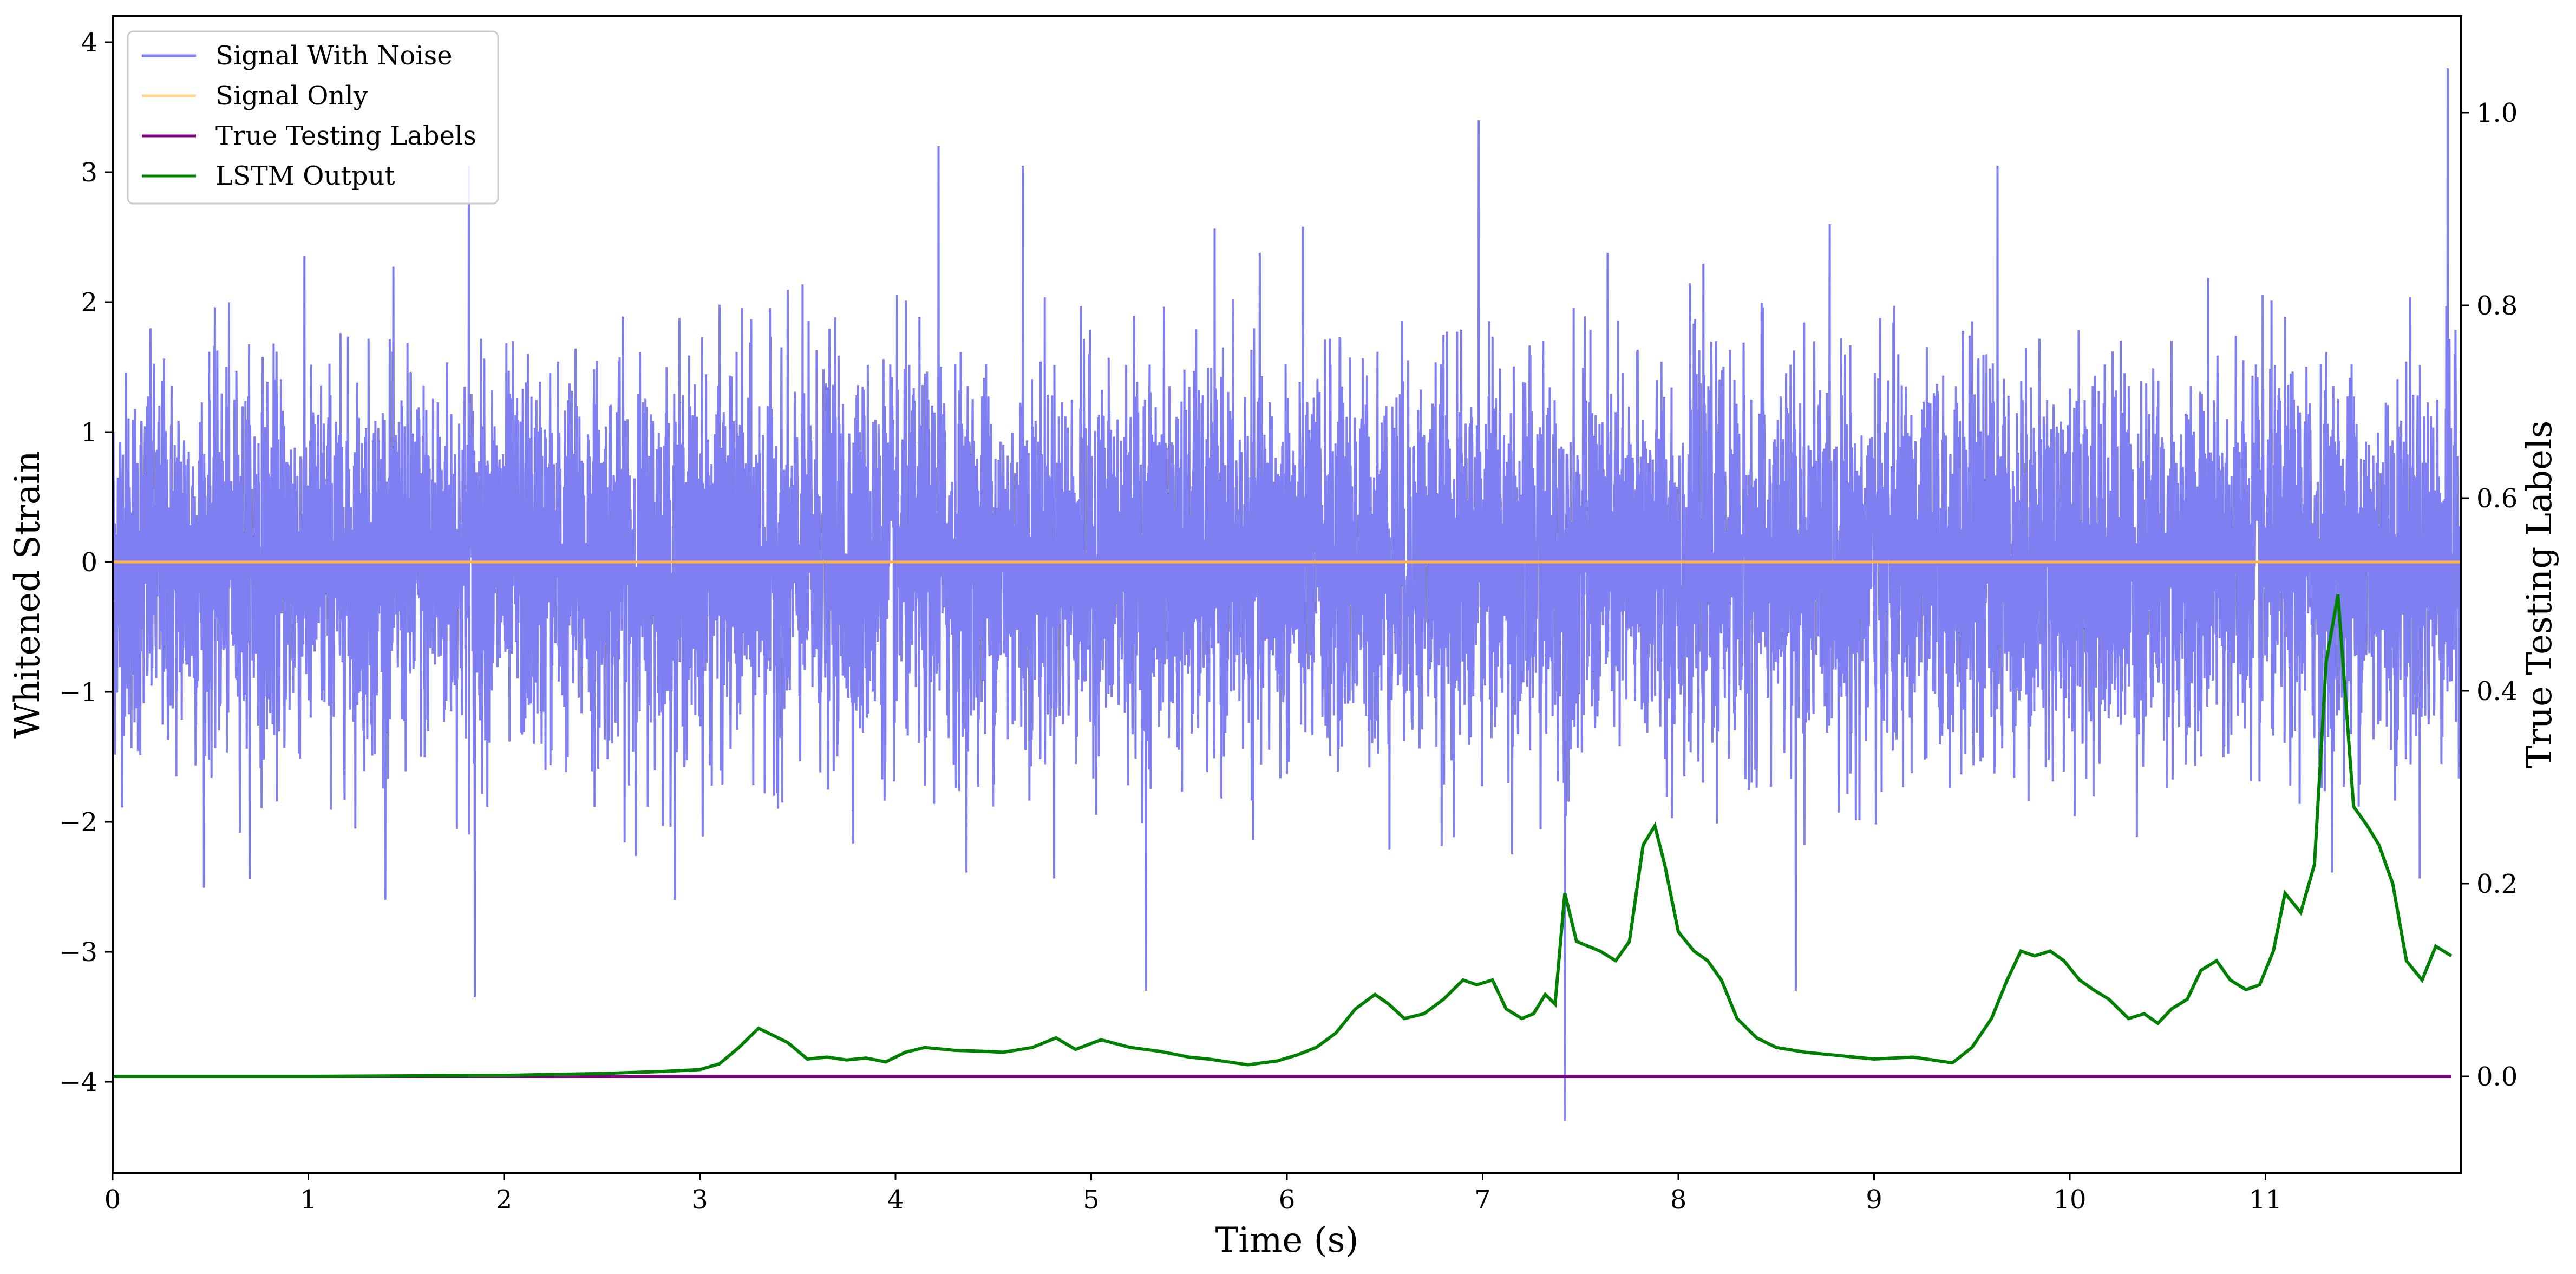 This screenshot has height=1274, width=2576. What do you see at coordinates (305, 176) in the screenshot?
I see `legend-label-lstm-output: LSTM Output` at bounding box center [305, 176].